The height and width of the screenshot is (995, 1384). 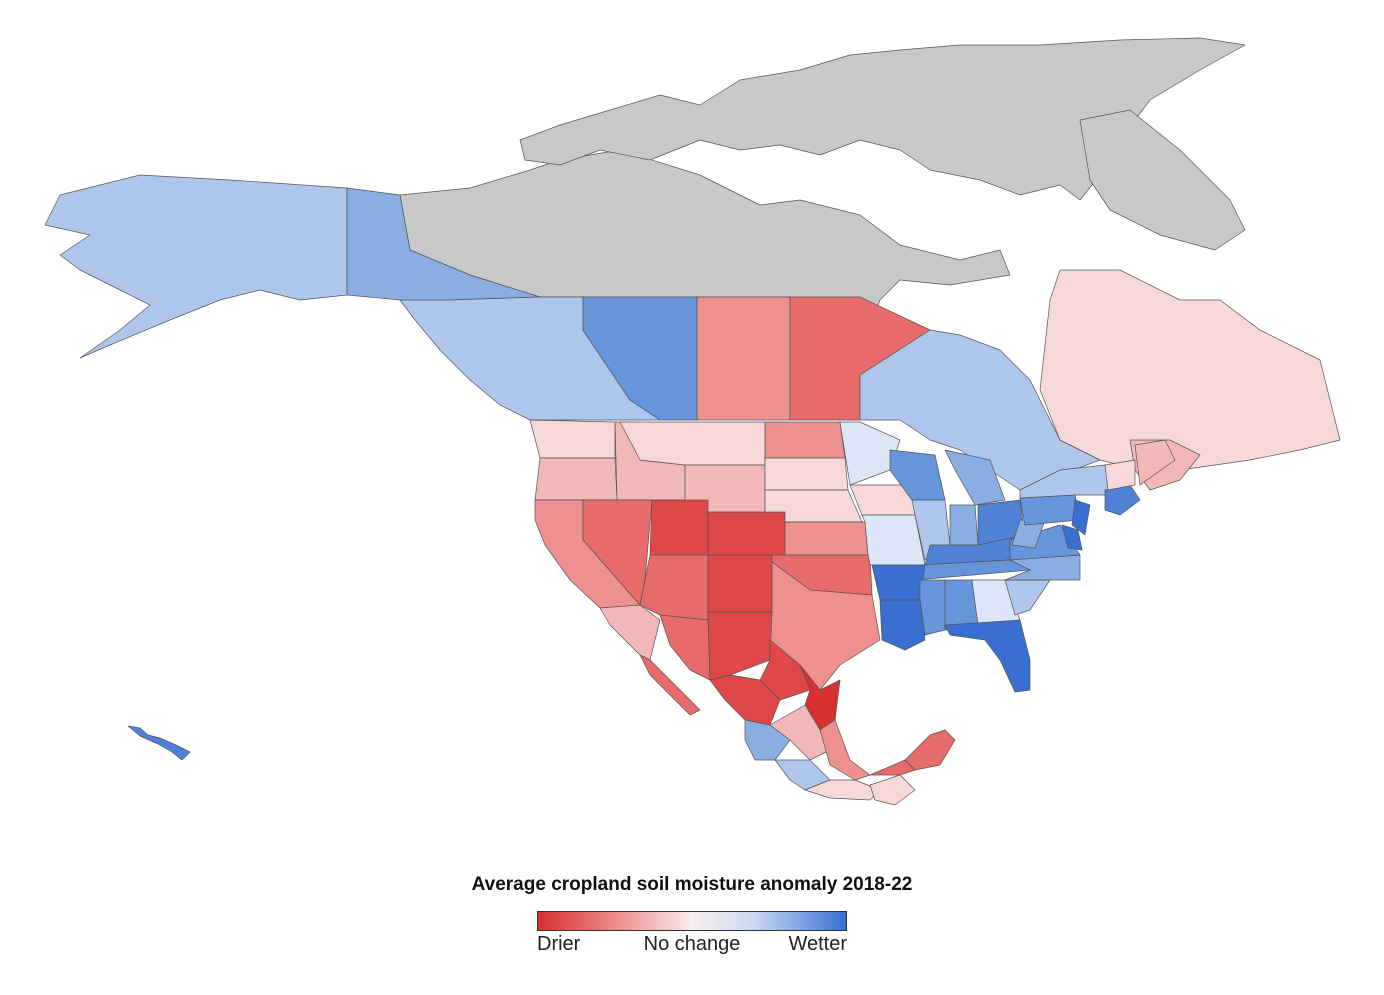 What do you see at coordinates (902, 625) in the screenshot?
I see `region-louisiana` at bounding box center [902, 625].